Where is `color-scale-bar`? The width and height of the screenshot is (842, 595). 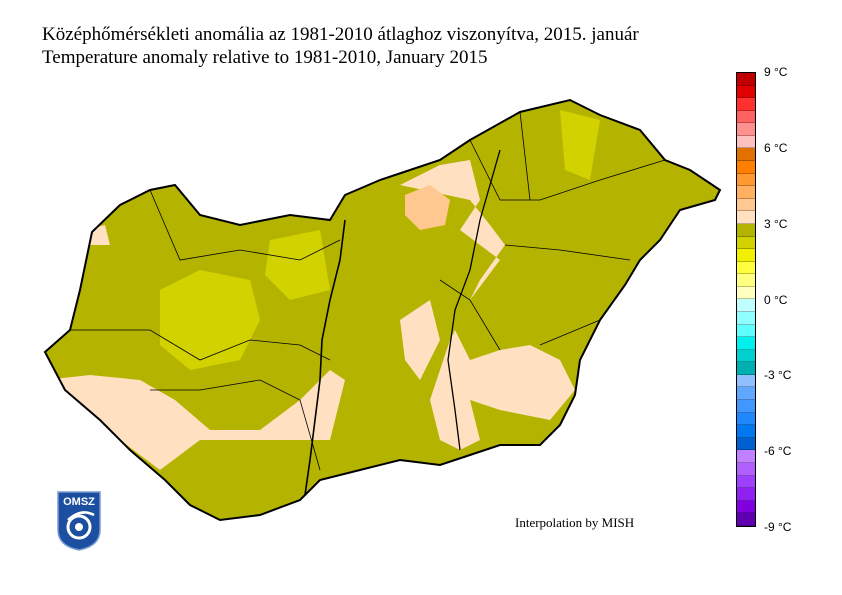 color-scale-bar is located at coordinates (746, 299).